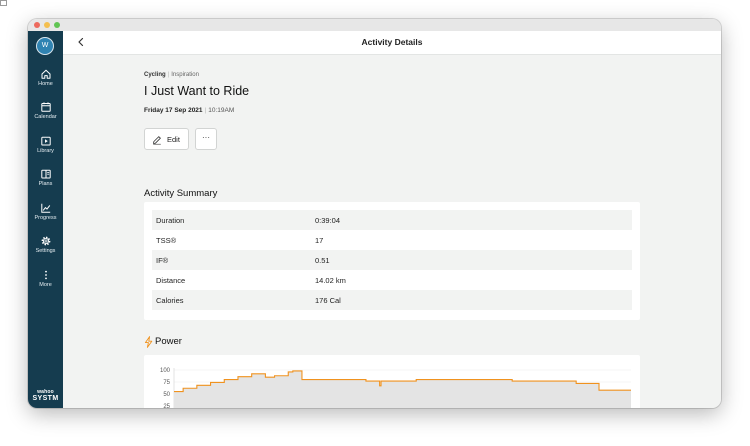  I want to click on y-tick-label: 50, so click(166, 395).